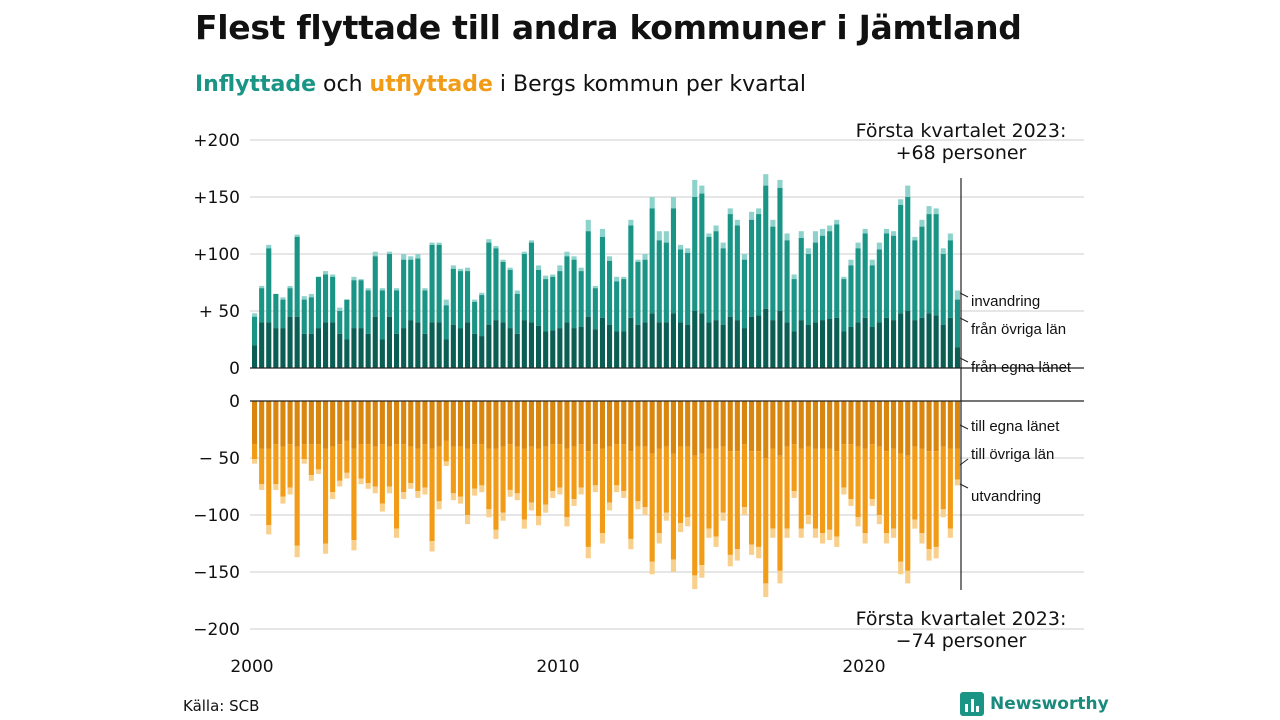 The width and height of the screenshot is (1280, 720). Describe the element at coordinates (431, 84) in the screenshot. I see `subtitle-out-word: utflyttade` at that location.